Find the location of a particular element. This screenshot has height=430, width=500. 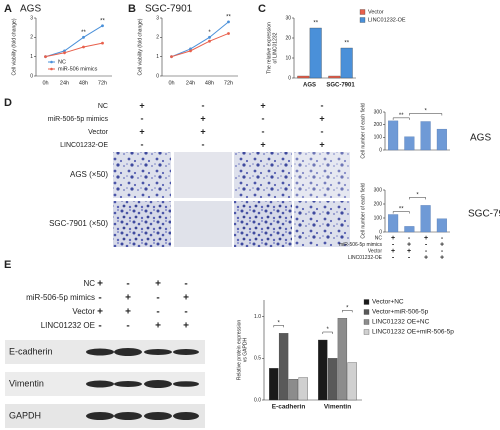

legend-label: Vector is located at coordinates (376, 12).